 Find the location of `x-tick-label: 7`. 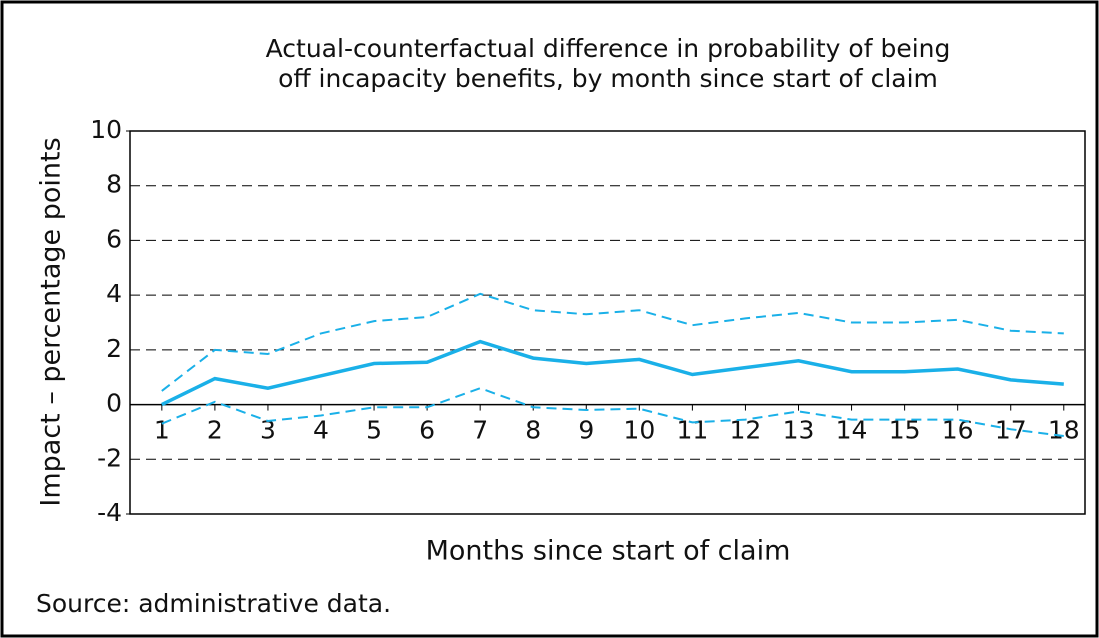

x-tick-label: 7 is located at coordinates (480, 430).